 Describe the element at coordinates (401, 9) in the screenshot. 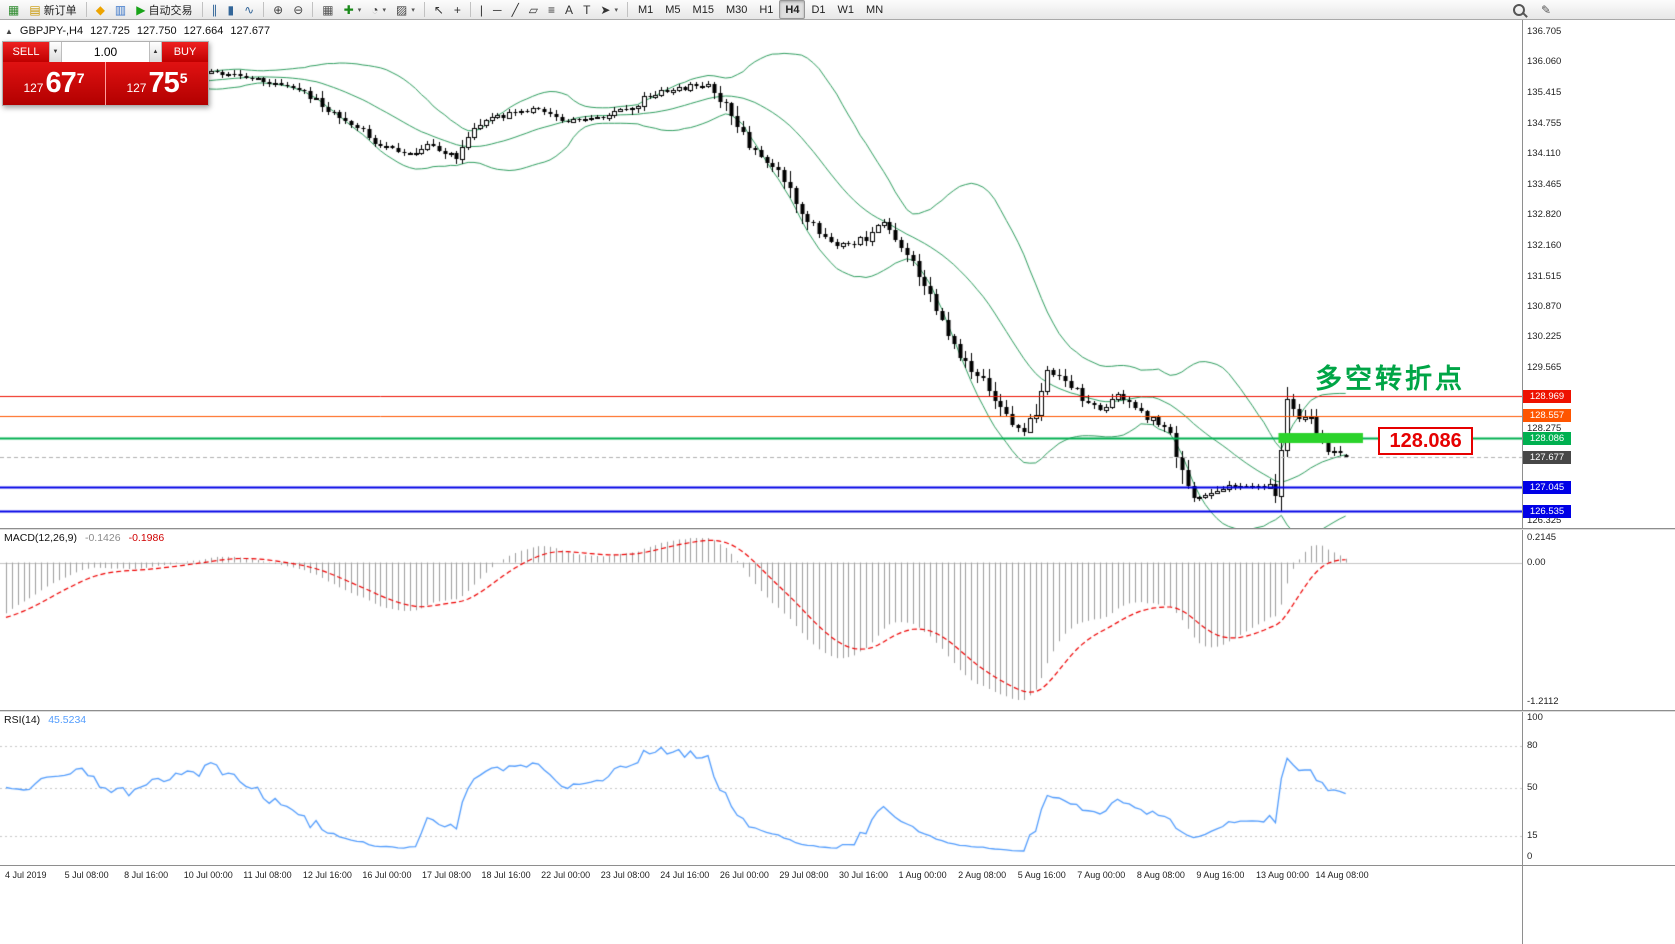

I see `templates-icon: ▨` at that location.